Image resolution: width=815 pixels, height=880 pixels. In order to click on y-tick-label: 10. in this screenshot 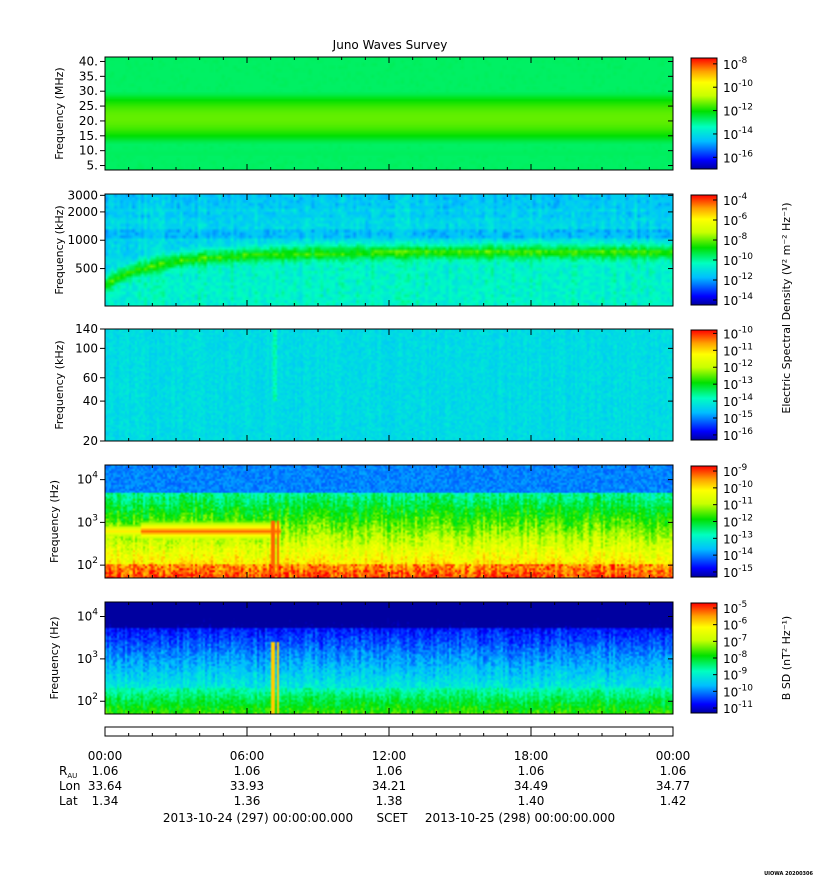, I will do `click(88, 151)`.